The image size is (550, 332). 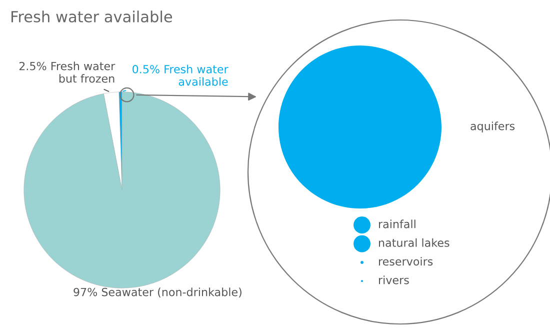 I want to click on chart-title: Fresh water available, so click(x=92, y=16).